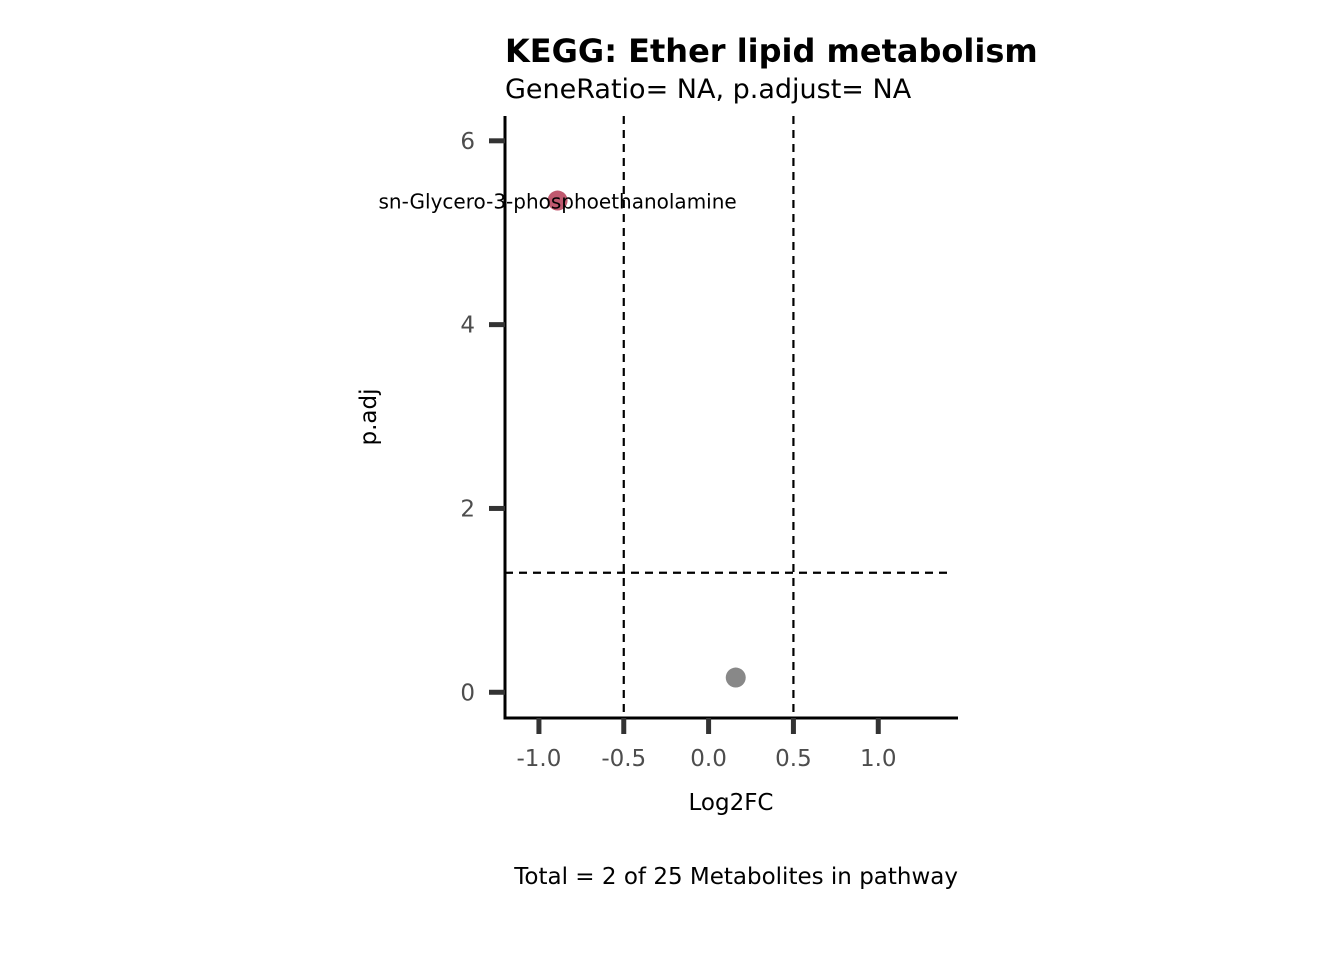 The height and width of the screenshot is (960, 1344). Describe the element at coordinates (708, 759) in the screenshot. I see `x-tick-label: 0.0` at that location.